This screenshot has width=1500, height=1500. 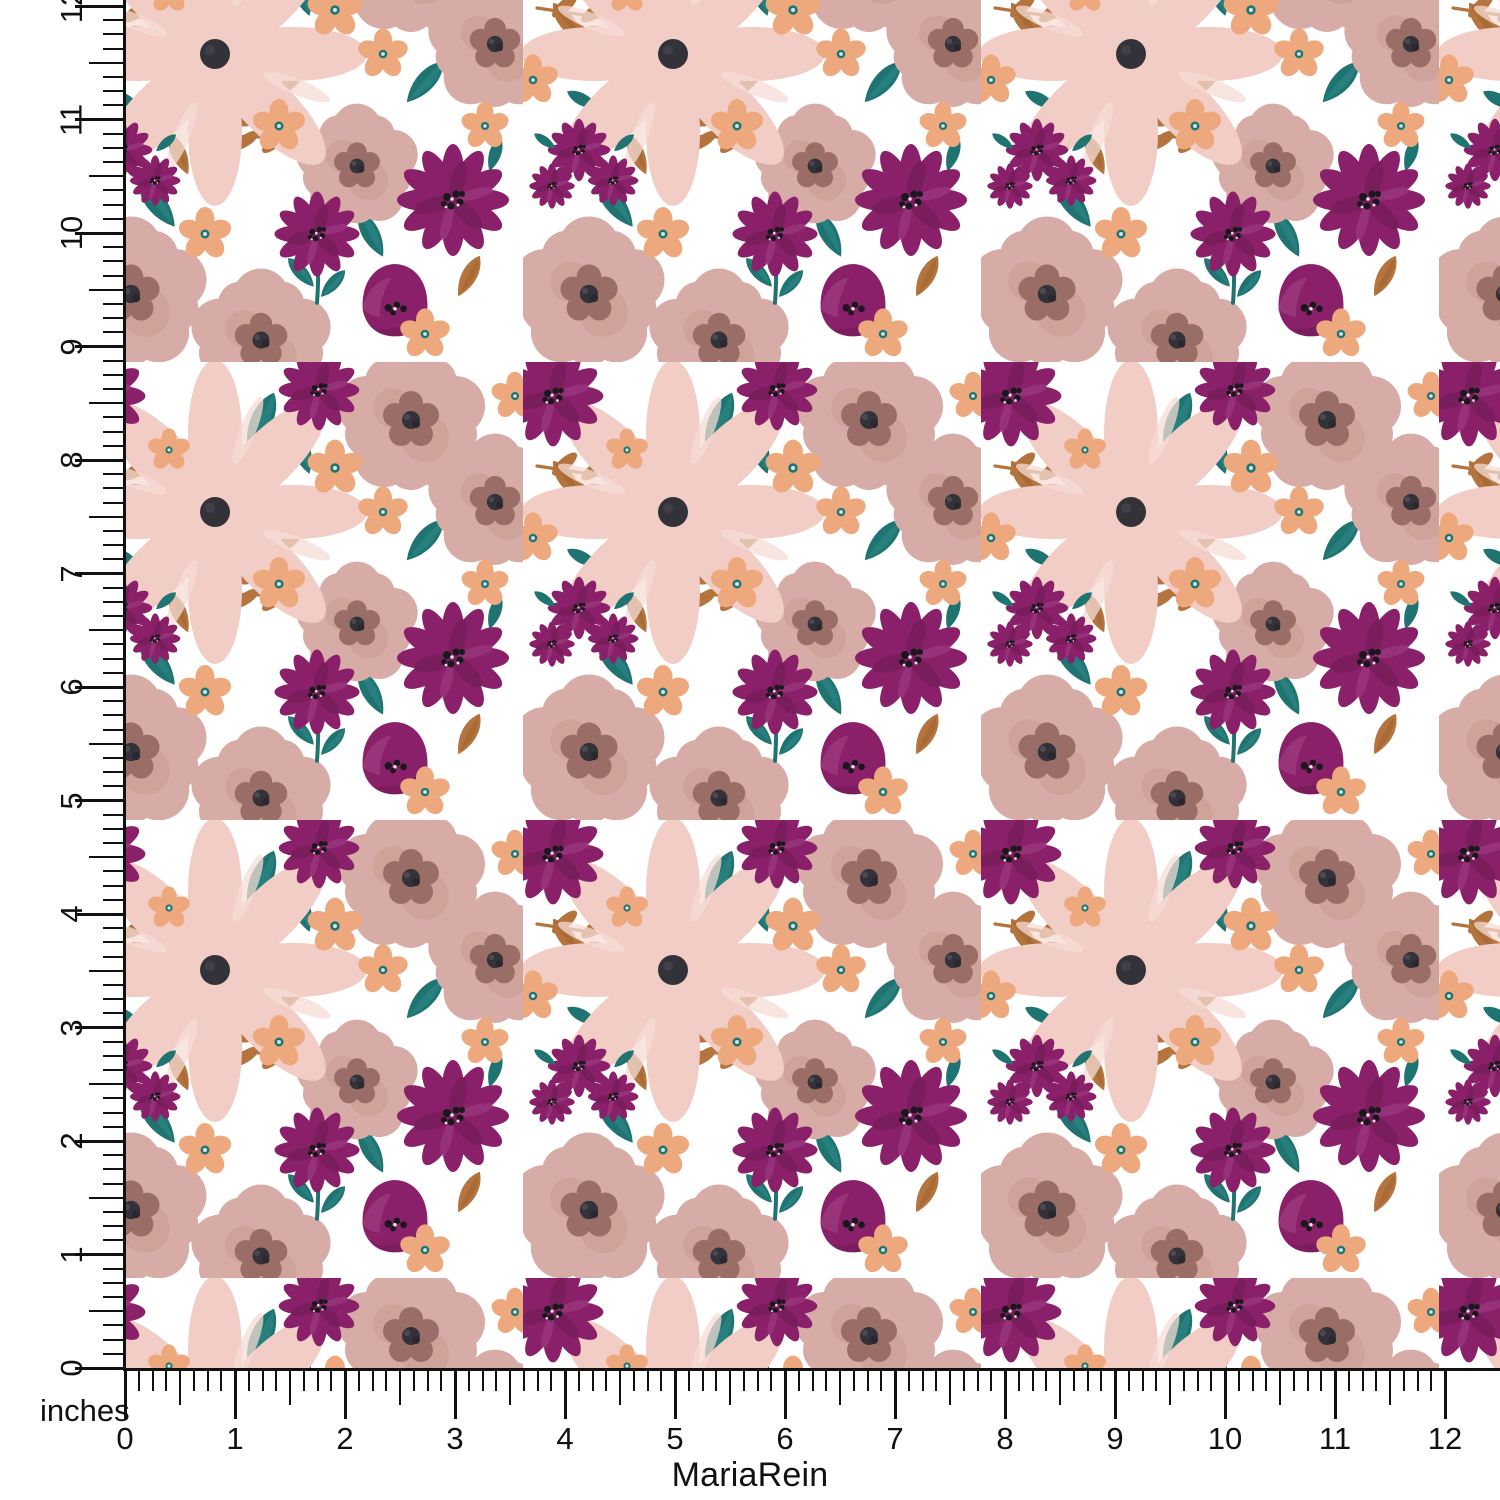 What do you see at coordinates (811, 1369) in the screenshot?
I see `horizontal-axis-line` at bounding box center [811, 1369].